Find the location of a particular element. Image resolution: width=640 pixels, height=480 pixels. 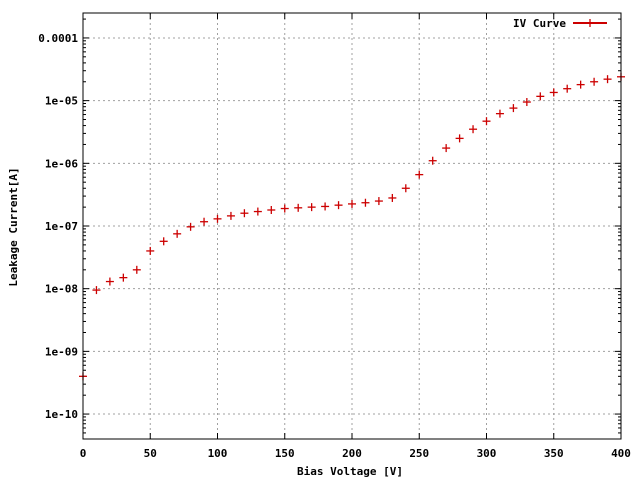

x-tick-labels: 0 50 100 150 200 250 300 350 400 is located at coordinates (355, 453).